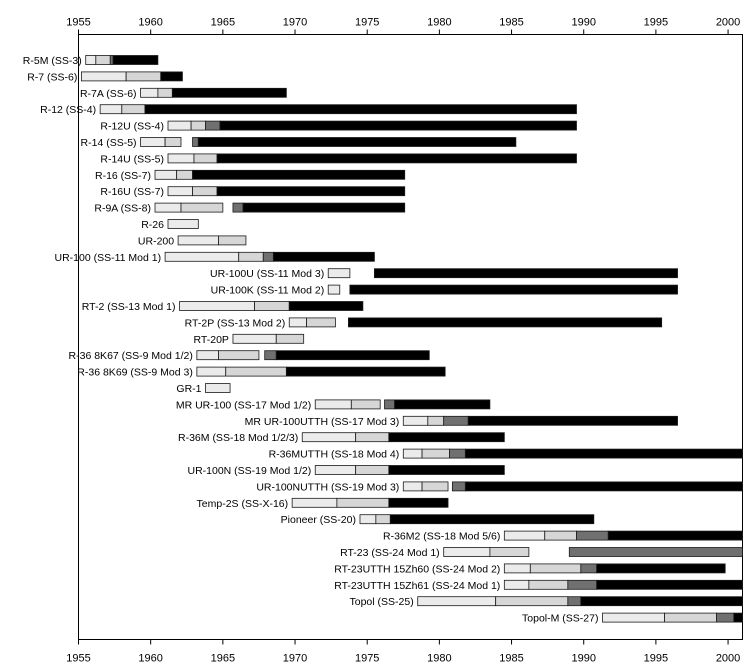 The height and width of the screenshot is (672, 750). What do you see at coordinates (439, 23) in the screenshot?
I see `top-tick-label: 1980` at bounding box center [439, 23].